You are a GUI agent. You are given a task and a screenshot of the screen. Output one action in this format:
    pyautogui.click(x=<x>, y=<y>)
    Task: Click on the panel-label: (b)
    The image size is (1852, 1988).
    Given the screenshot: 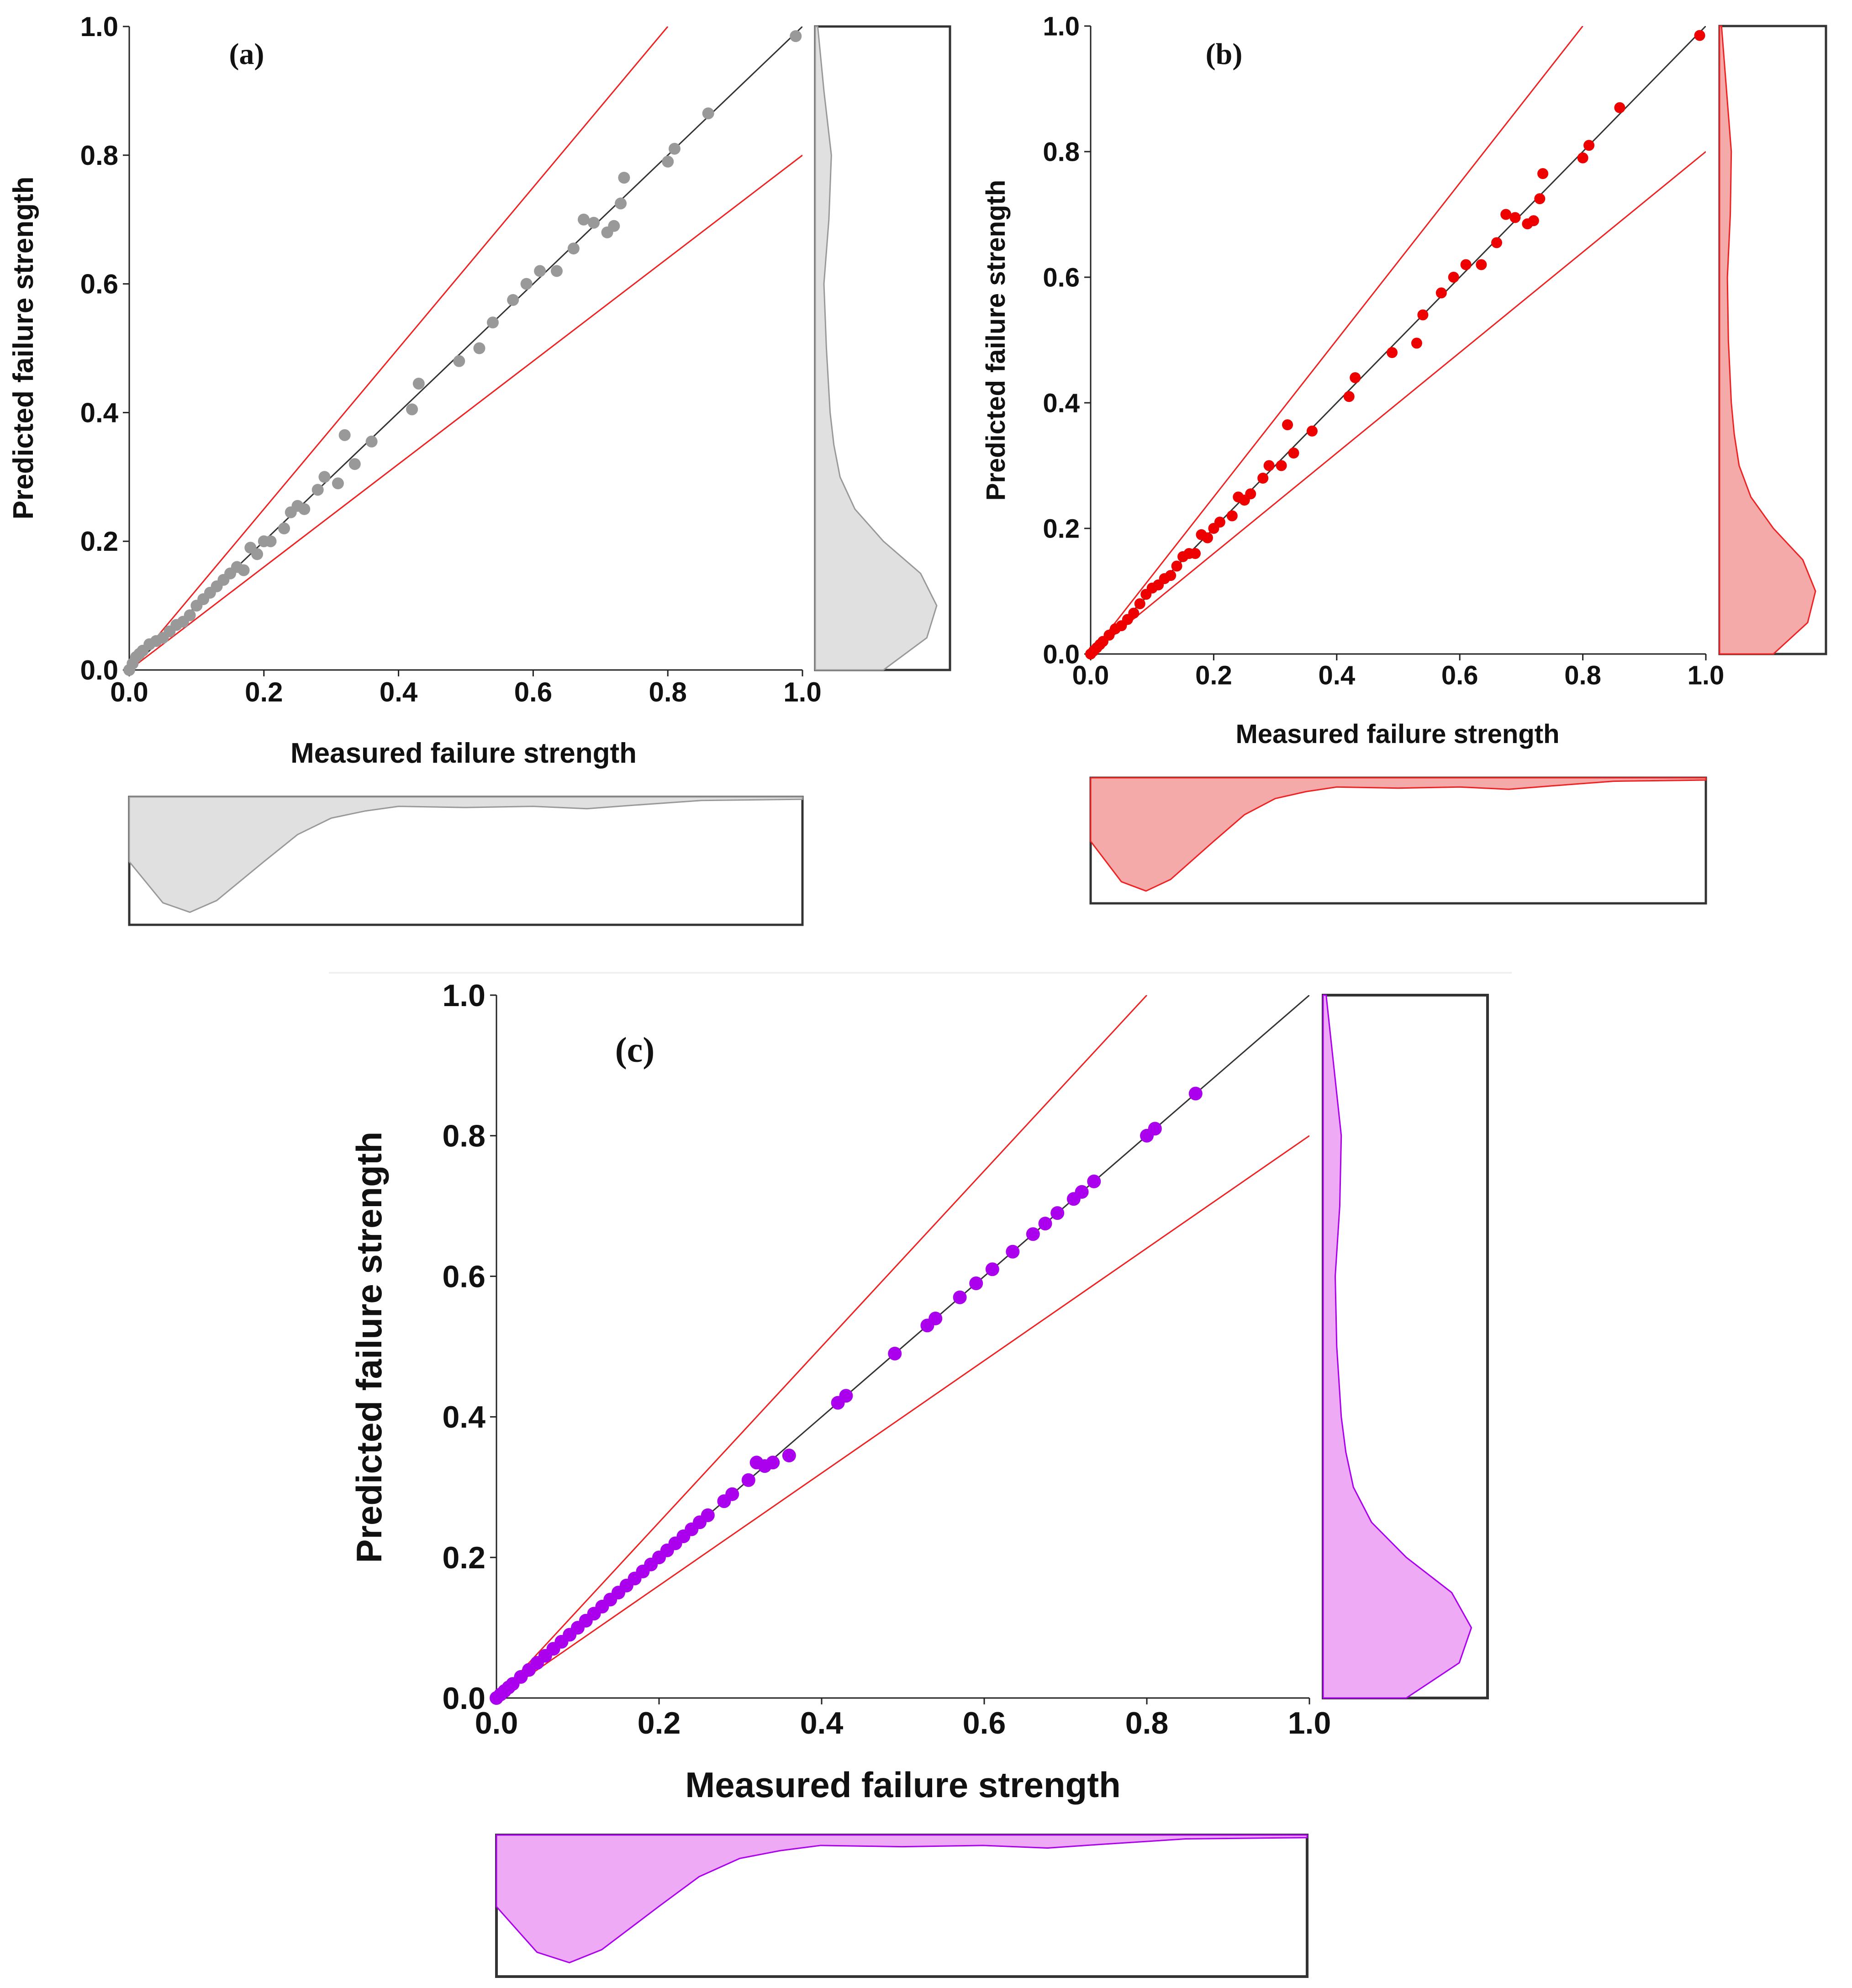 What is the action you would take?
    pyautogui.click(x=1224, y=54)
    